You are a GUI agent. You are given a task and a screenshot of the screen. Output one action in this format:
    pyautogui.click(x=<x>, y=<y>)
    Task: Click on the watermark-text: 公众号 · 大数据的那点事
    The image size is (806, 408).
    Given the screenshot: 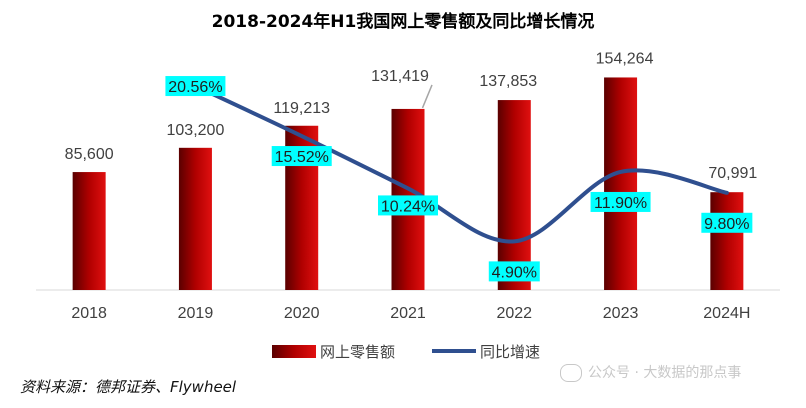 What is the action you would take?
    pyautogui.click(x=665, y=373)
    